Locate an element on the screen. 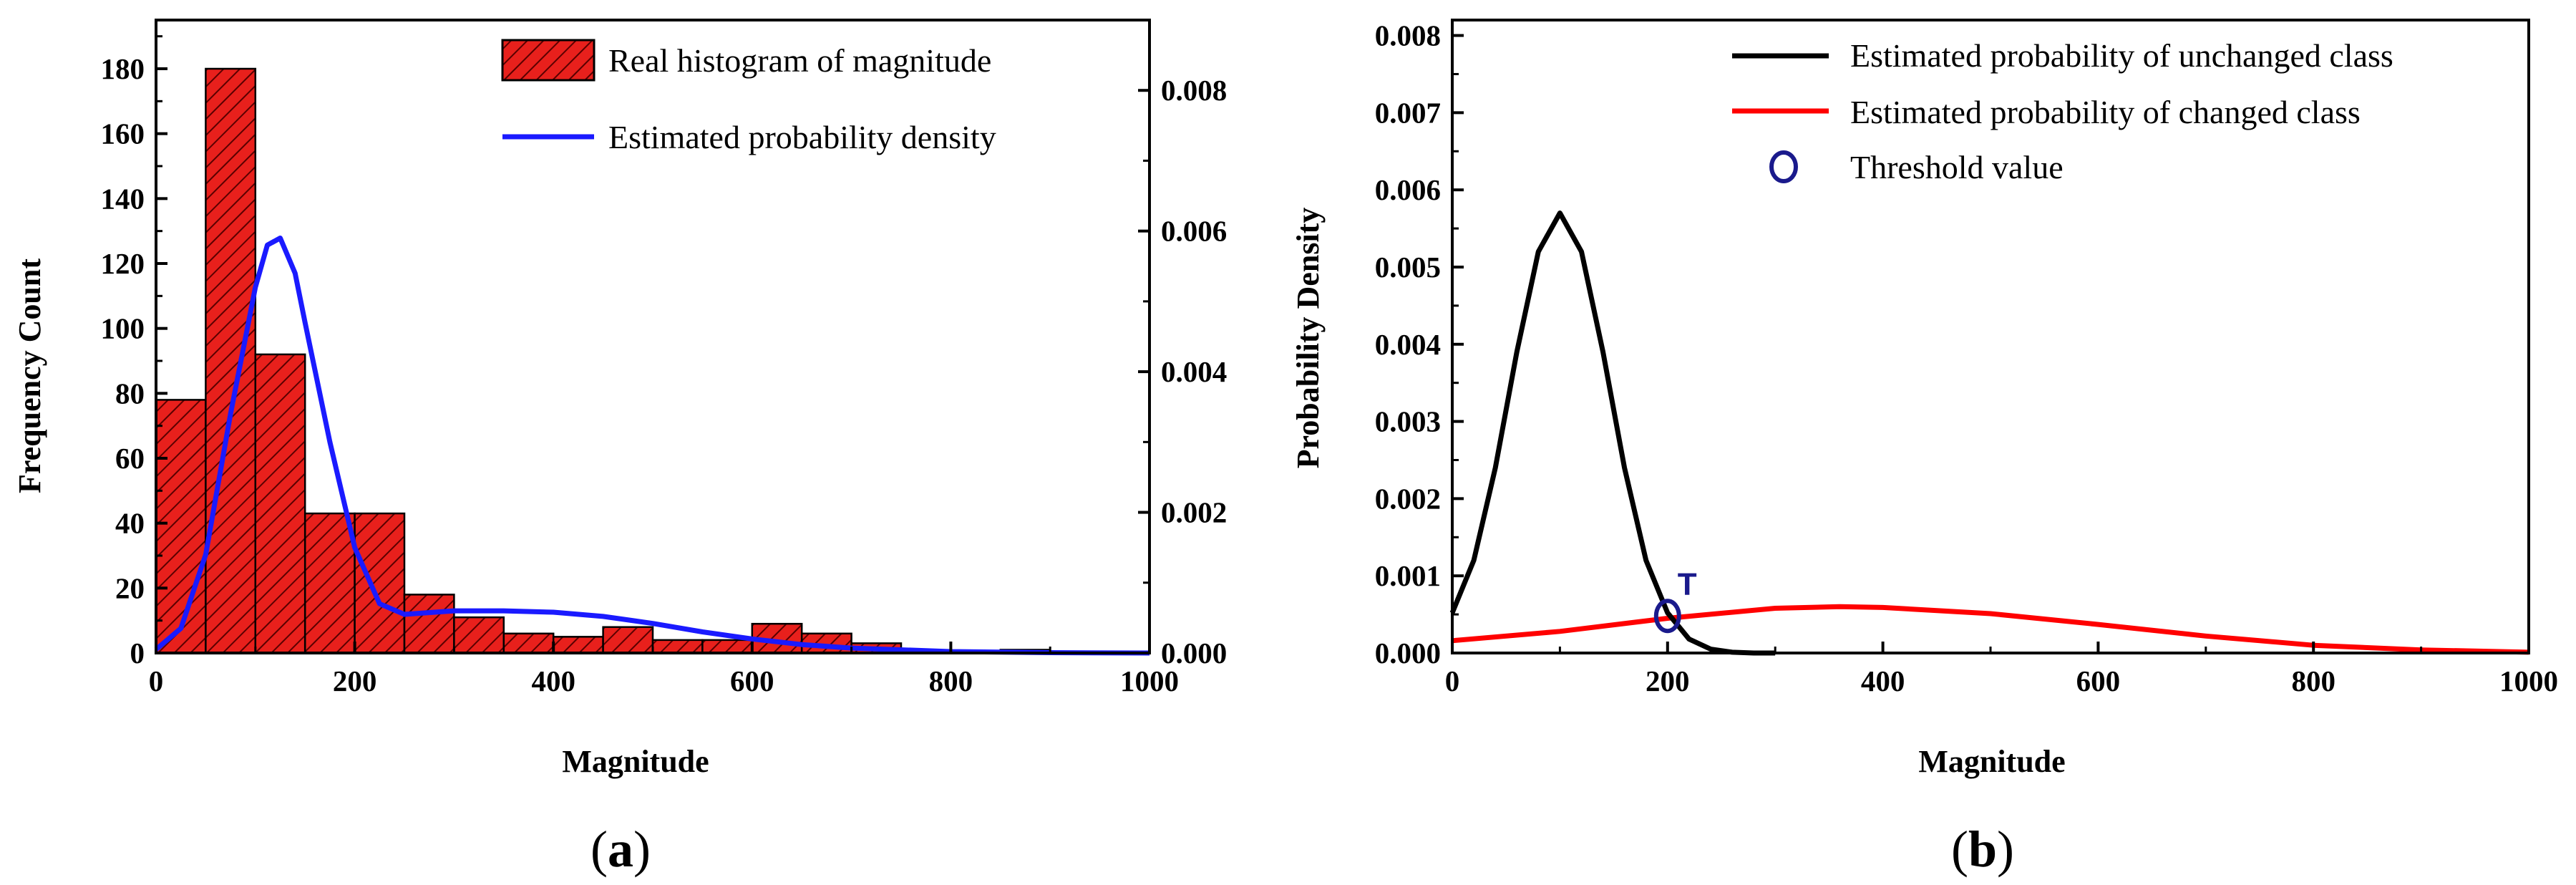 The image size is (2576, 885). legend-label-unchanged: Estimated probability of unchanged class is located at coordinates (2121, 56).